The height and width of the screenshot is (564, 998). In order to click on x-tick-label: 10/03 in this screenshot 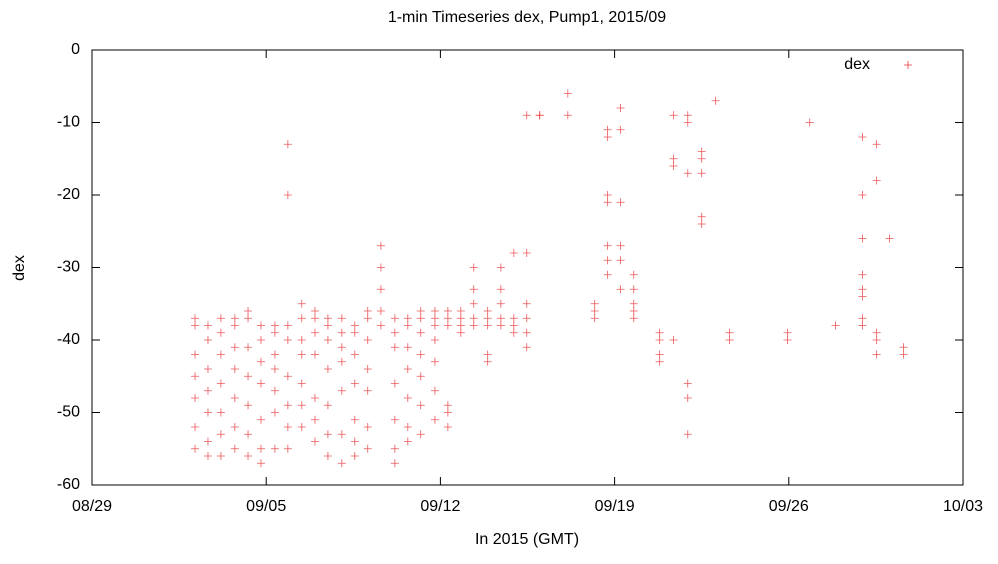, I will do `click(963, 506)`.